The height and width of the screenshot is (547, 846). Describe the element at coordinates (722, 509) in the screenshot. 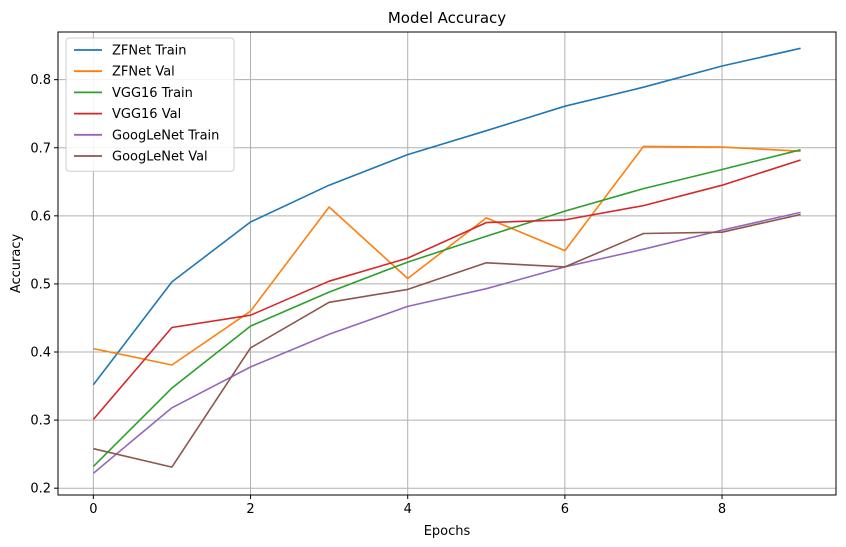

I see `x-tick-label: 8` at that location.